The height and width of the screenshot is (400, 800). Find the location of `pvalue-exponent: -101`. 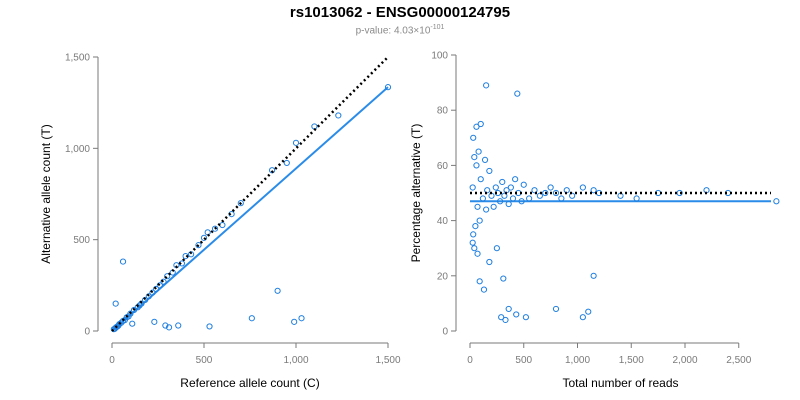

pvalue-exponent: -101 is located at coordinates (437, 27).